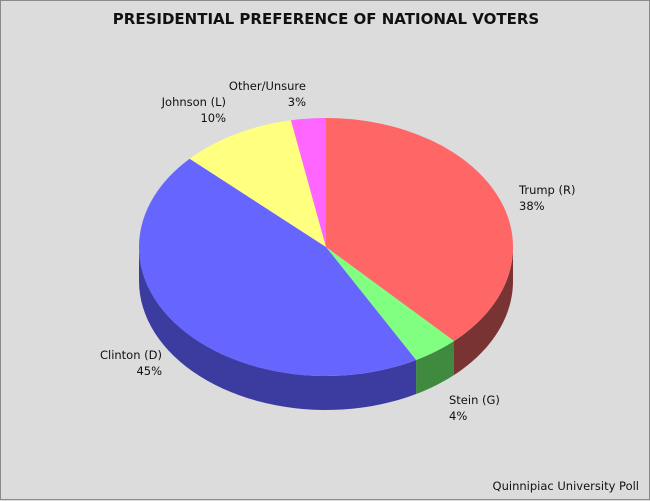 The width and height of the screenshot is (650, 501). What do you see at coordinates (435, 368) in the screenshot?
I see `pie-side-stein-g-` at bounding box center [435, 368].